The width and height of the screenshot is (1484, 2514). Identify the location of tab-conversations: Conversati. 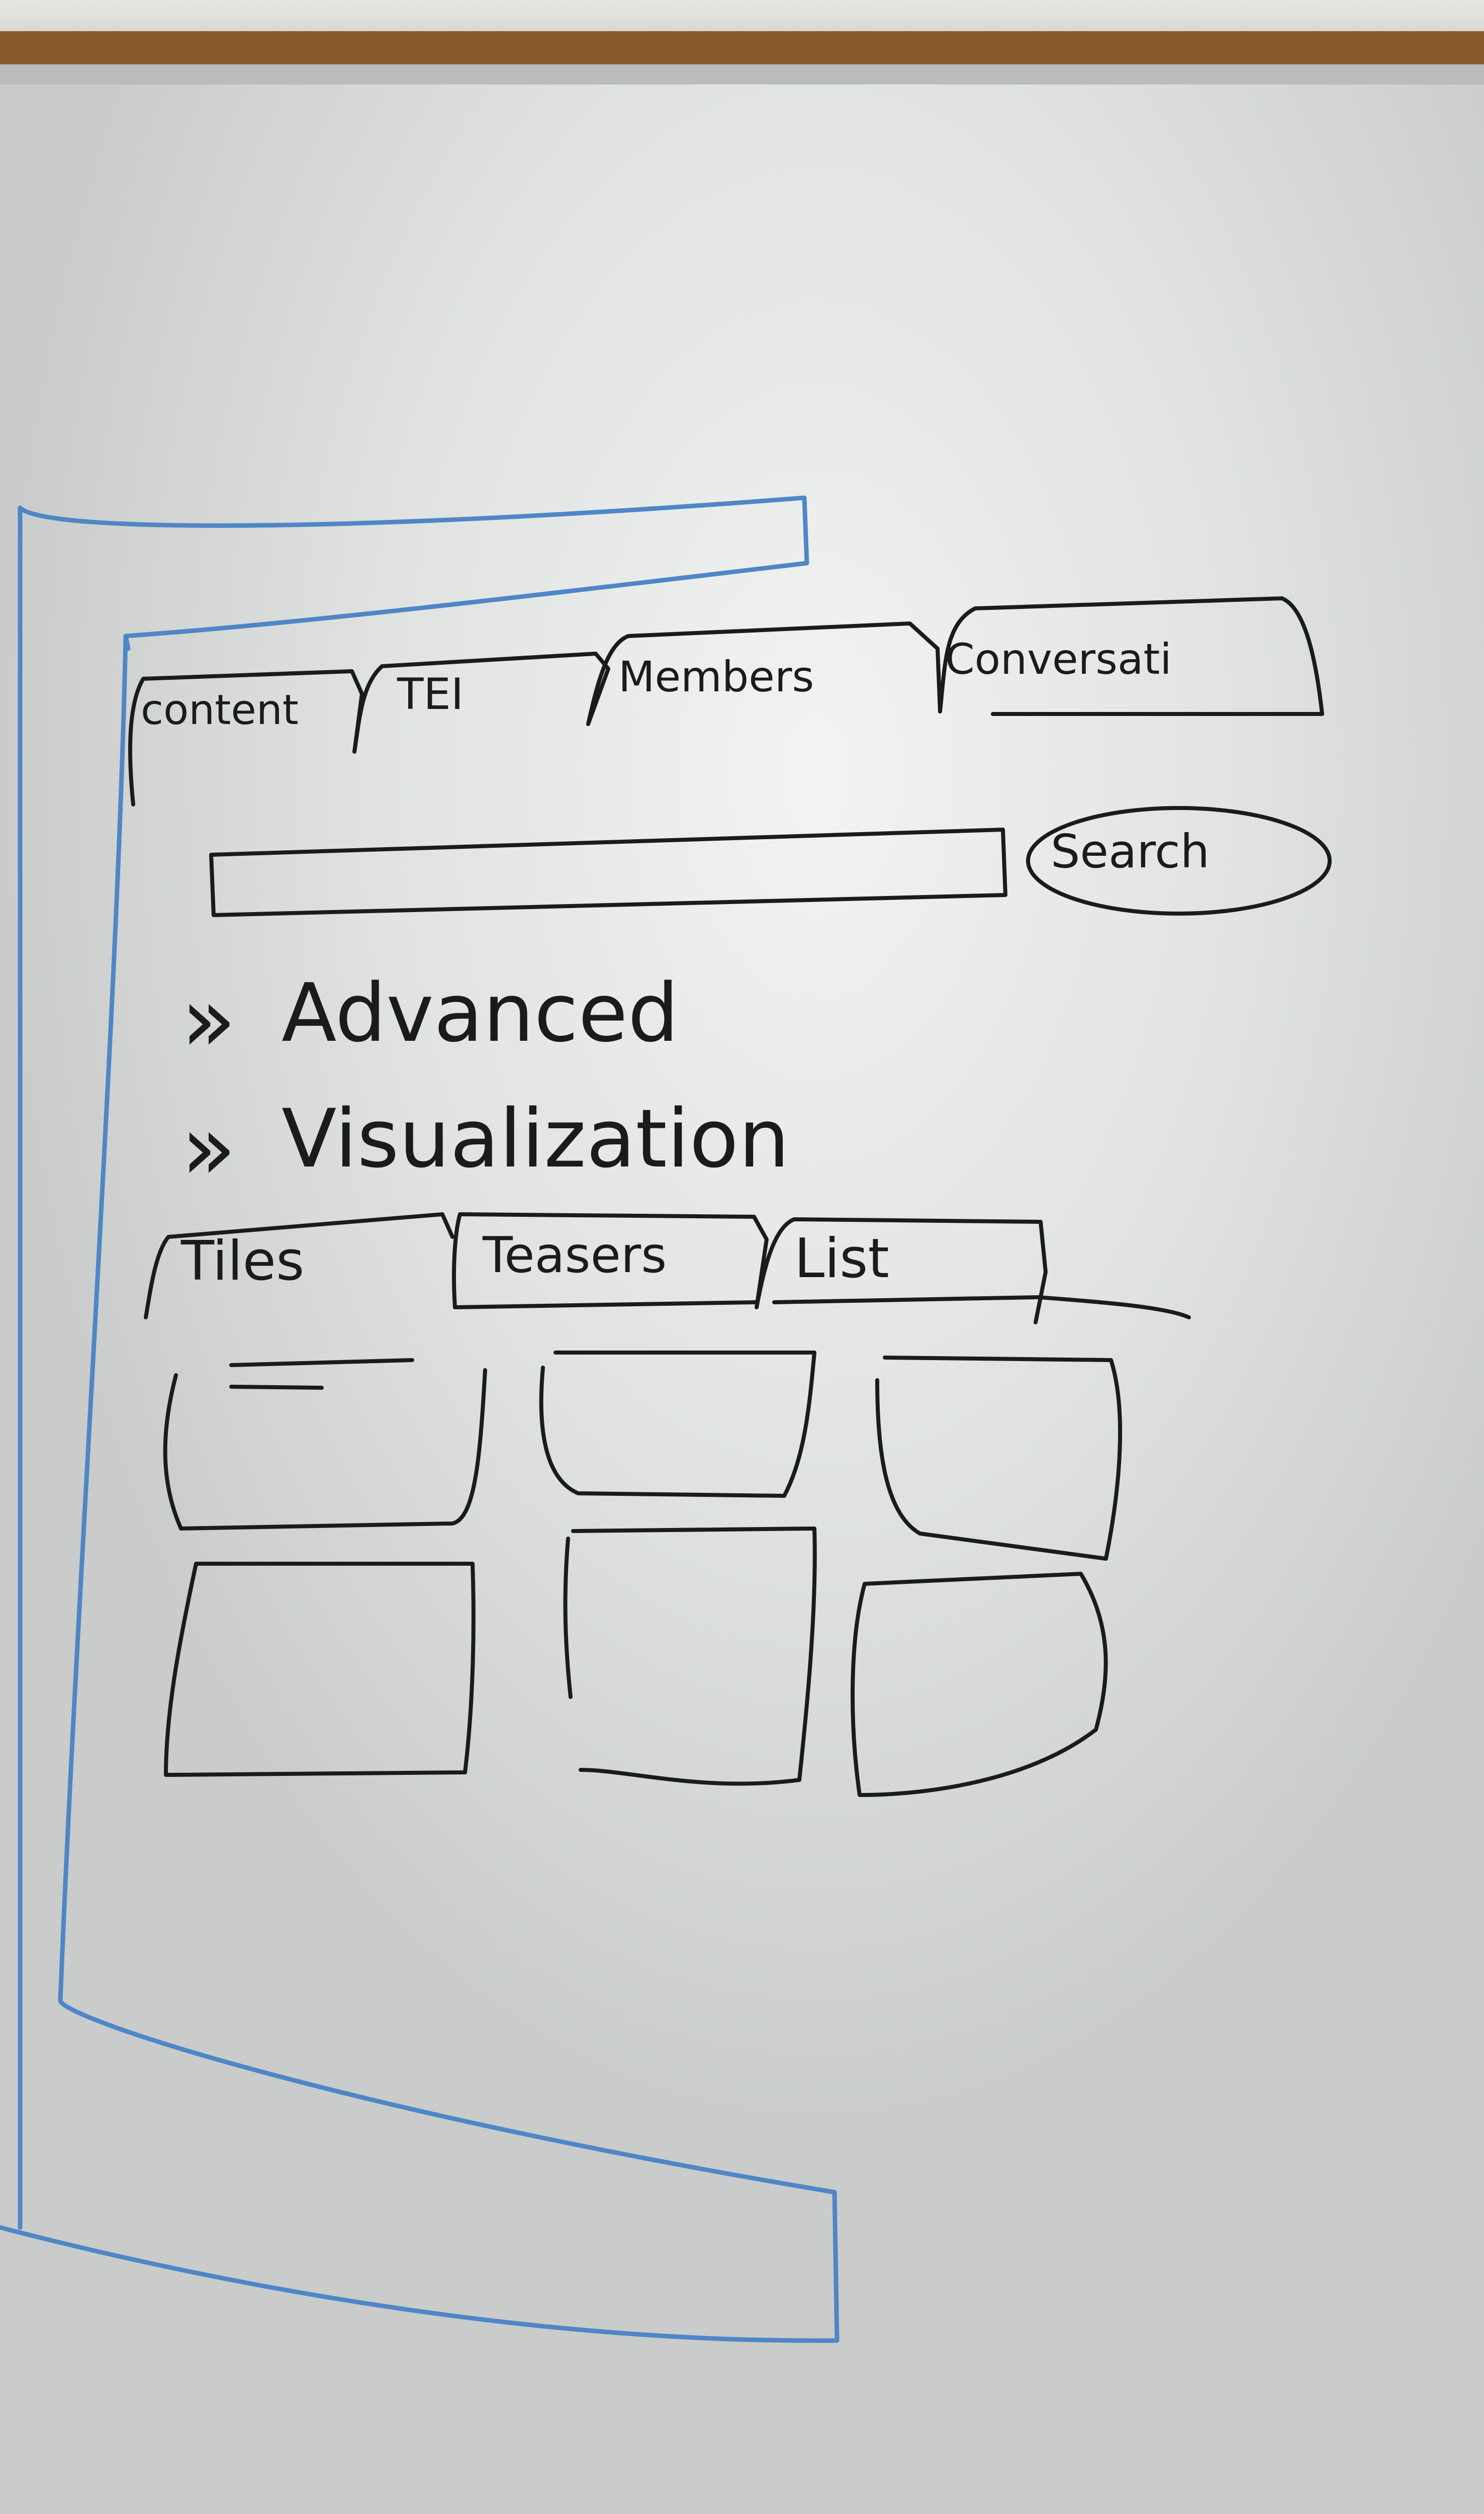
(1058, 659).